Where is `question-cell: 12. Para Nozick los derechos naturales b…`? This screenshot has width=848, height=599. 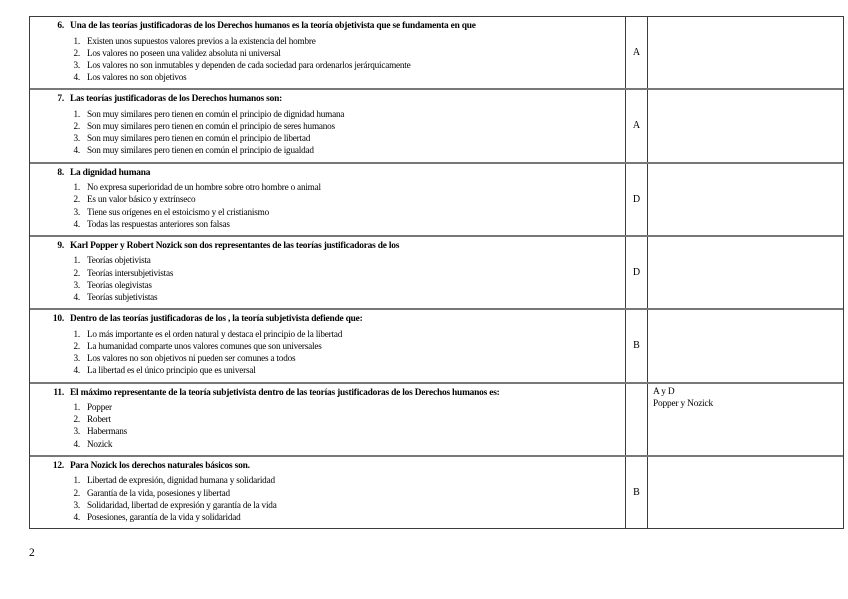 question-cell: 12. Para Nozick los derechos naturales b… is located at coordinates (328, 492).